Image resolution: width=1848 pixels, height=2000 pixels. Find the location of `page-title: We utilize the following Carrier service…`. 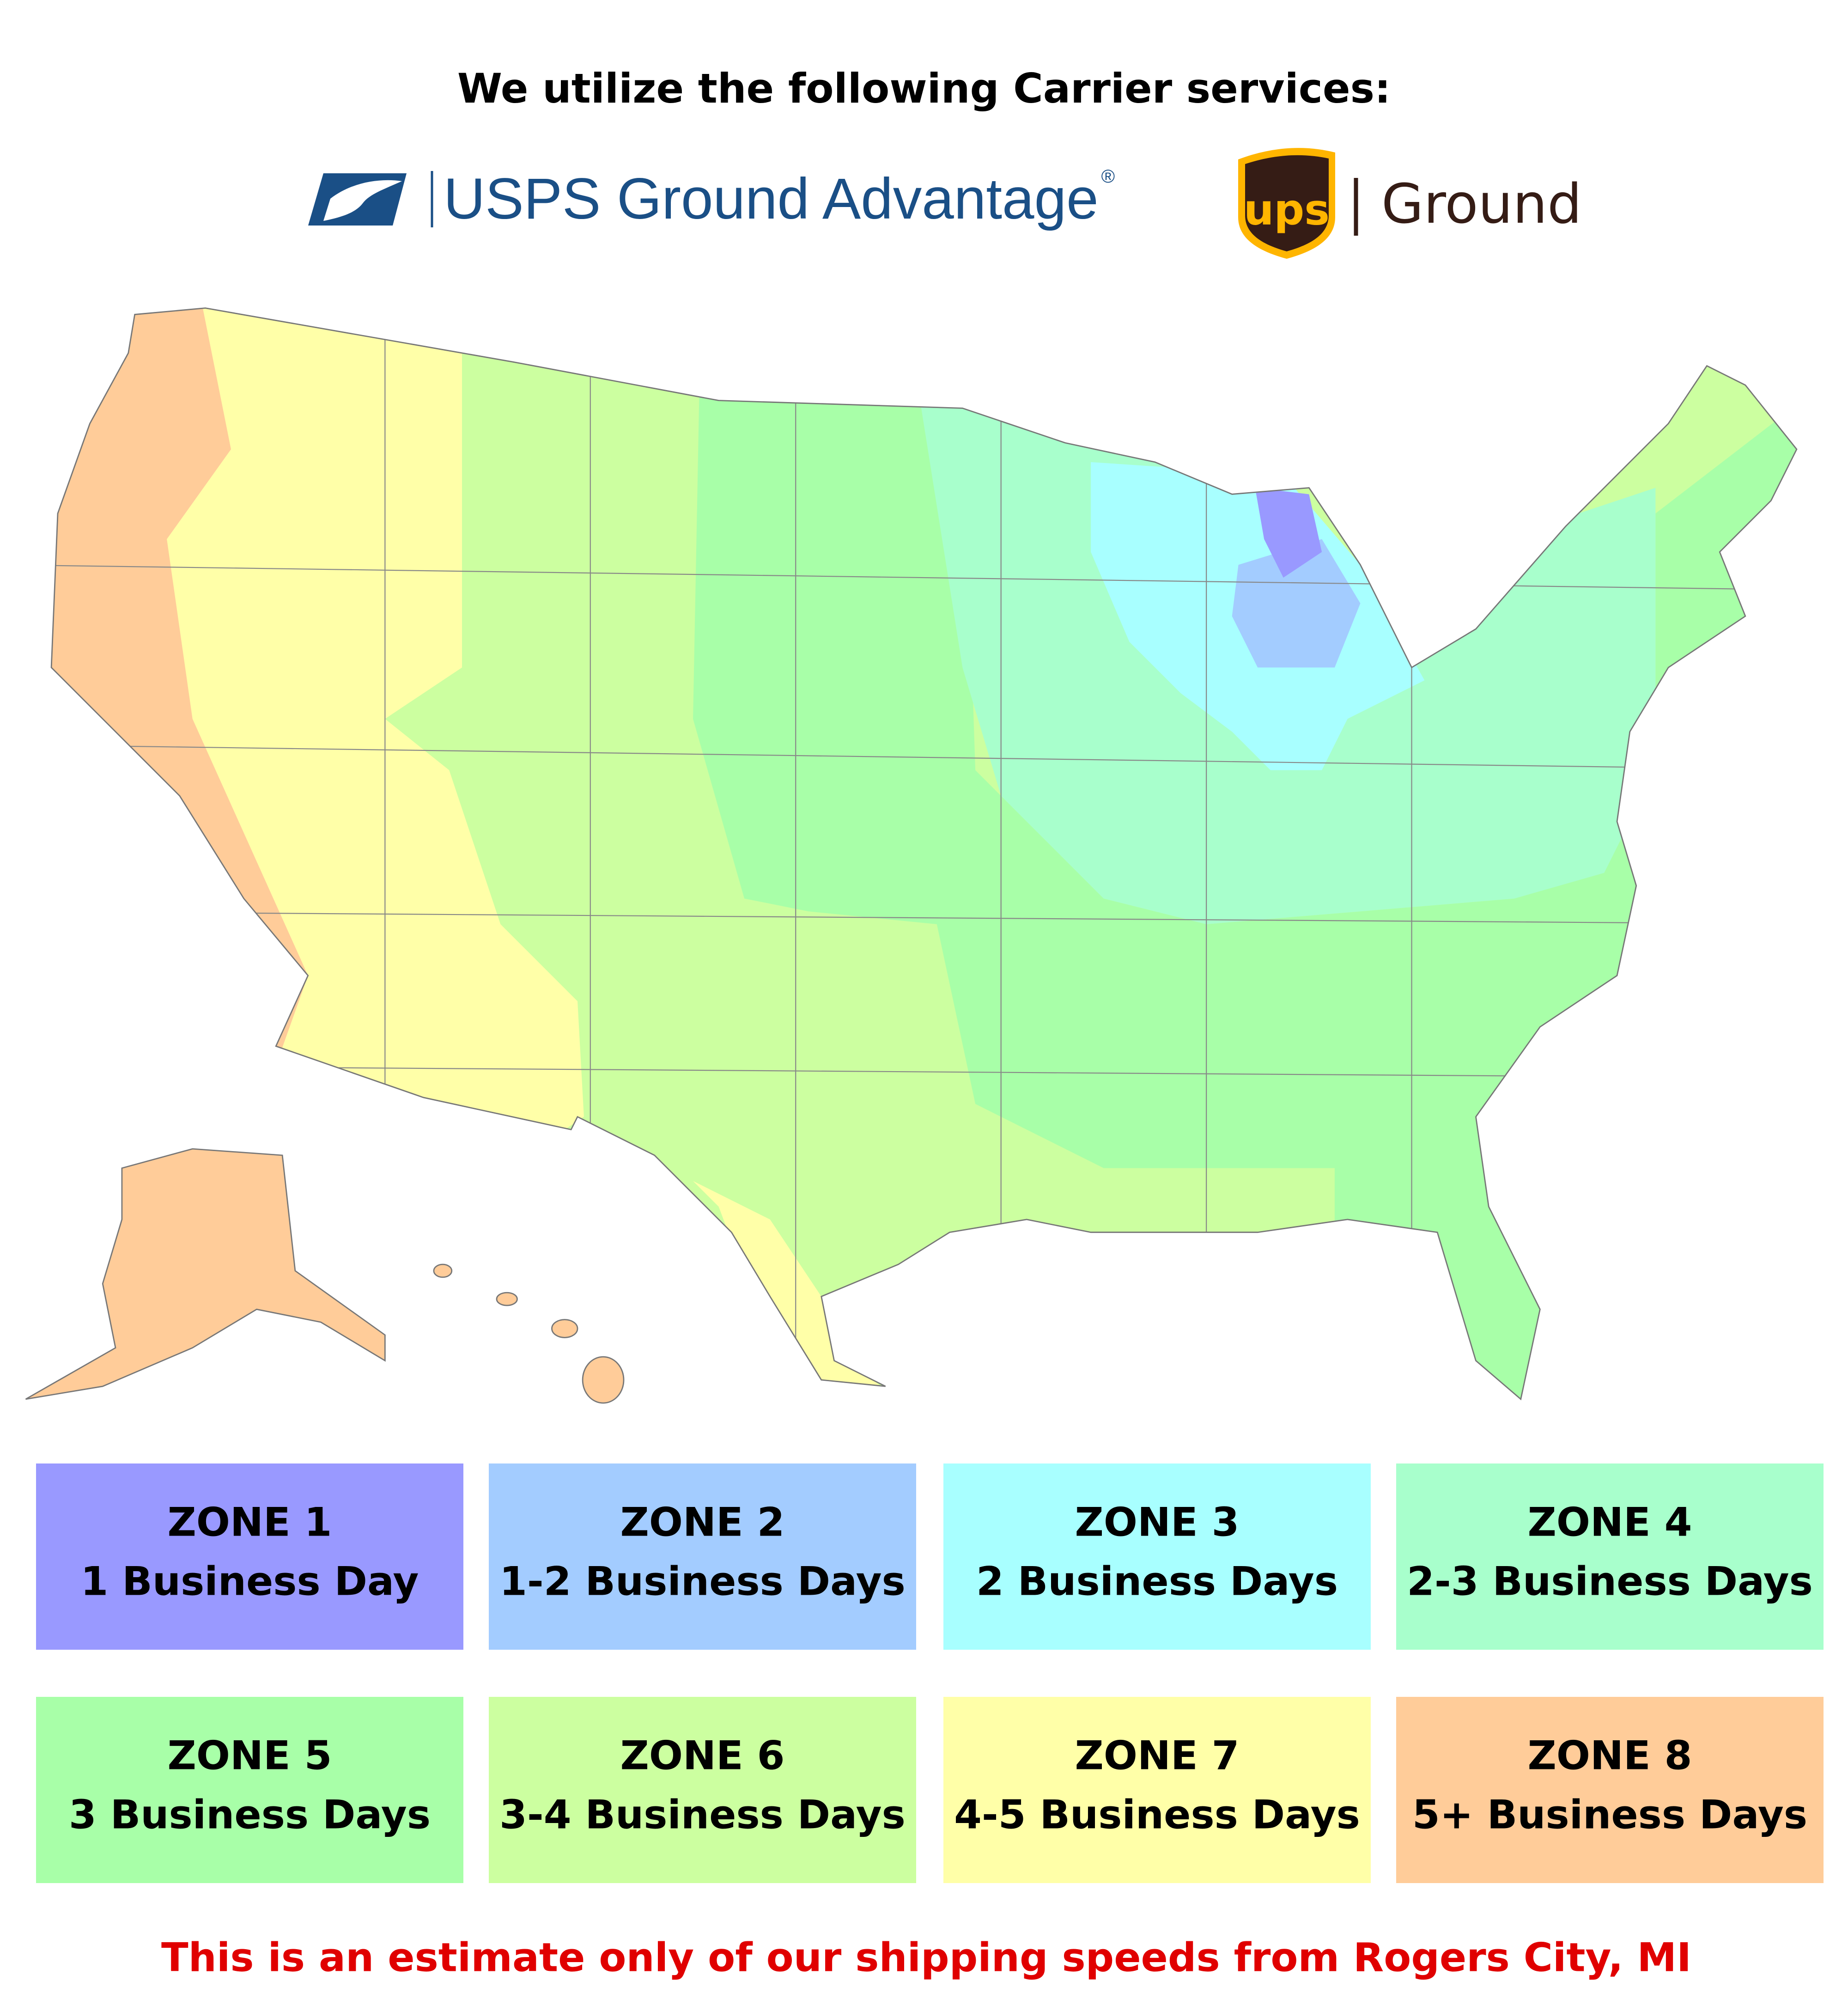

page-title: We utilize the following Carrier service… is located at coordinates (924, 89).